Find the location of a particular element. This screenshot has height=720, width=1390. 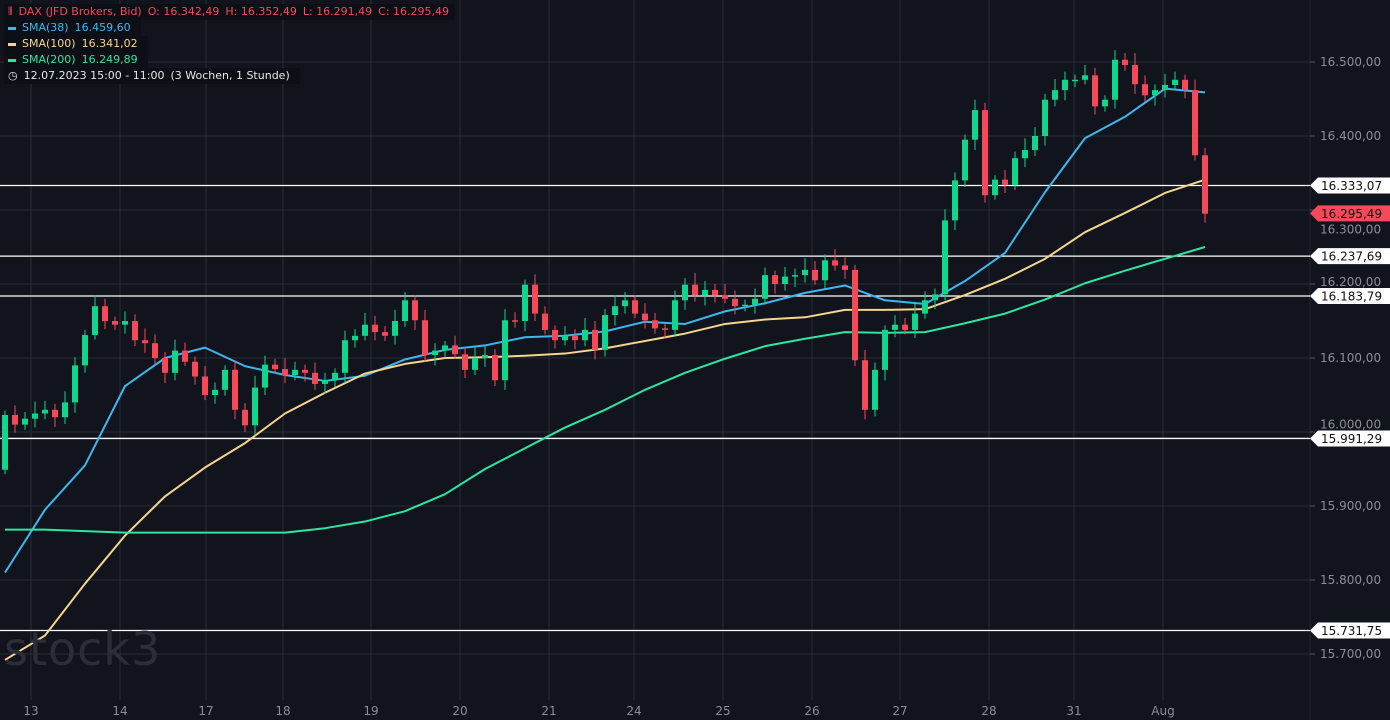

period-label: (3 Wochen, 1 Stunde) is located at coordinates (230, 75).